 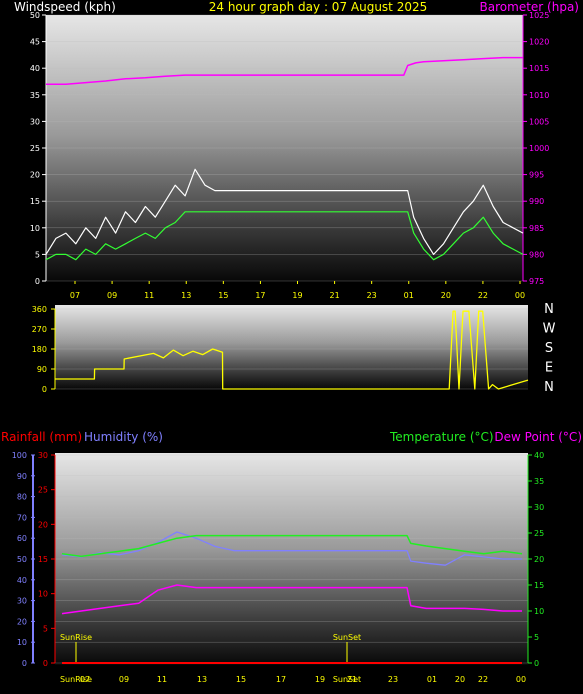 What do you see at coordinates (39, 309) in the screenshot?
I see `dir-tick-label: 360` at bounding box center [39, 309].